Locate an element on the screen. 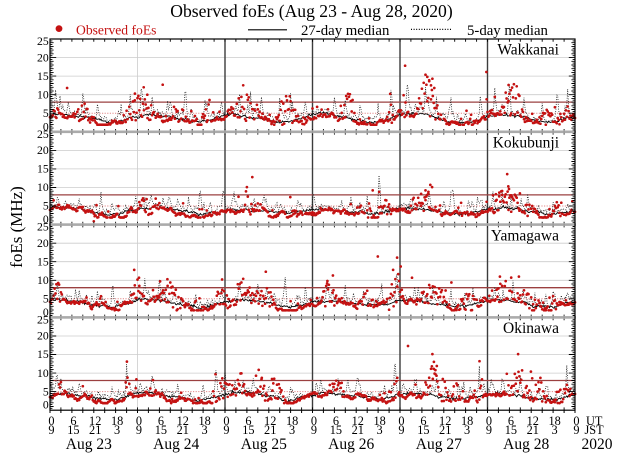 The image size is (640, 462). svg-text: 5-day median is located at coordinates (508, 31).